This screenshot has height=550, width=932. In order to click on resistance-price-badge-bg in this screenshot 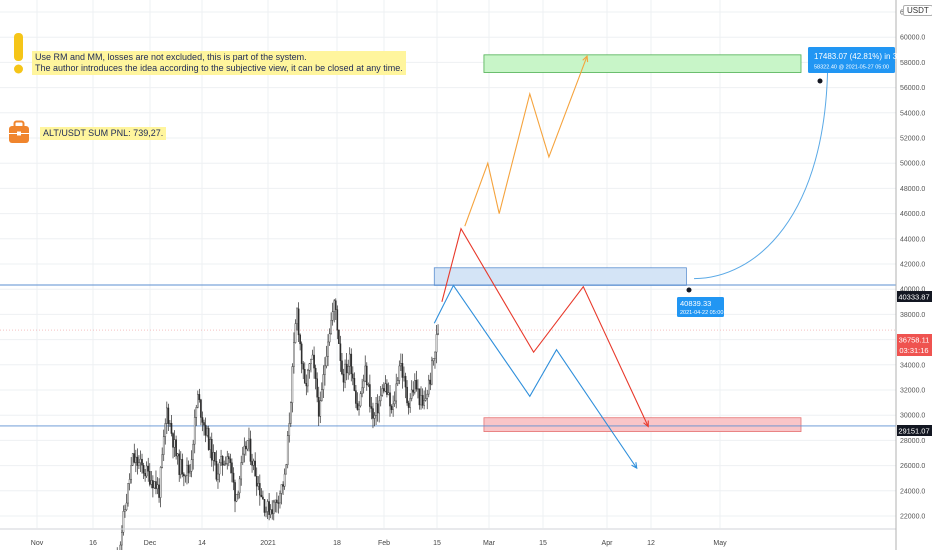, I will do `click(914, 296)`.